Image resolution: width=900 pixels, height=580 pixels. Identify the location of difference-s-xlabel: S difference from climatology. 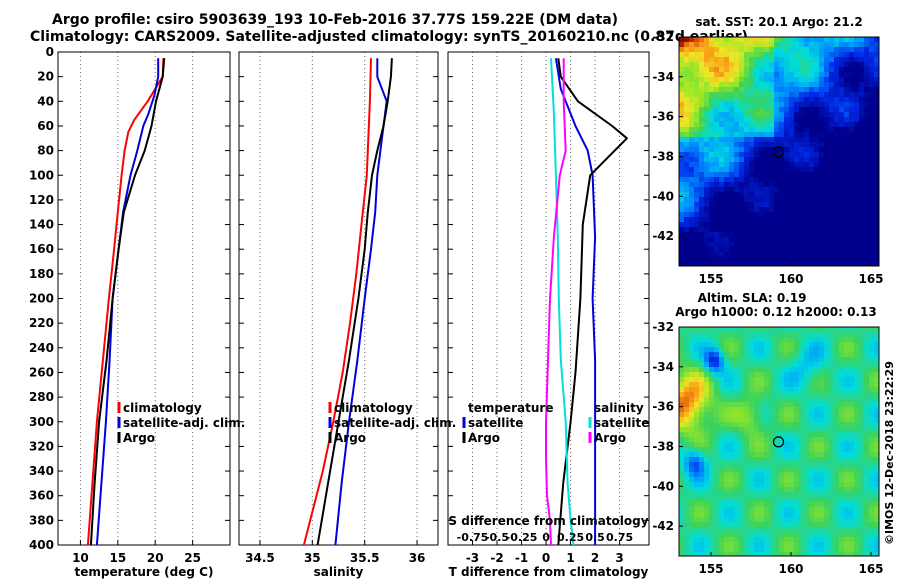
(548, 521).